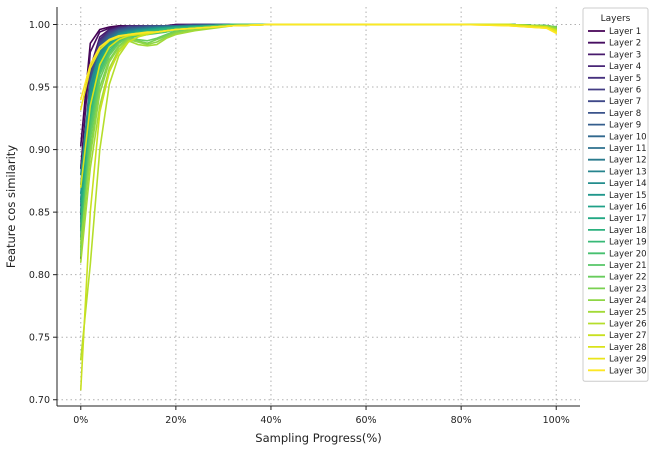 This screenshot has width=655, height=450. I want to click on y-tick-label: 0.75, so click(39, 338).